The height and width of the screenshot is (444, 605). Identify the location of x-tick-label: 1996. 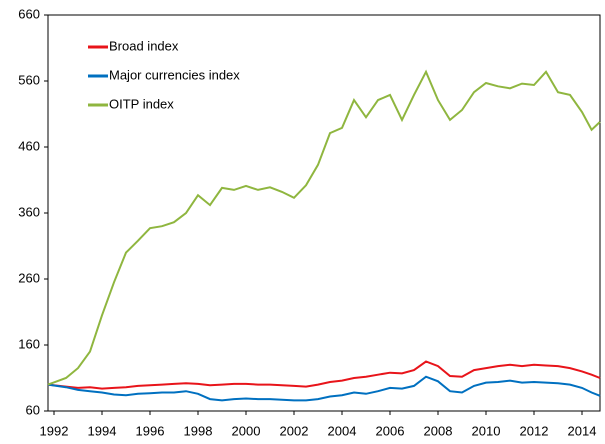
(150, 430).